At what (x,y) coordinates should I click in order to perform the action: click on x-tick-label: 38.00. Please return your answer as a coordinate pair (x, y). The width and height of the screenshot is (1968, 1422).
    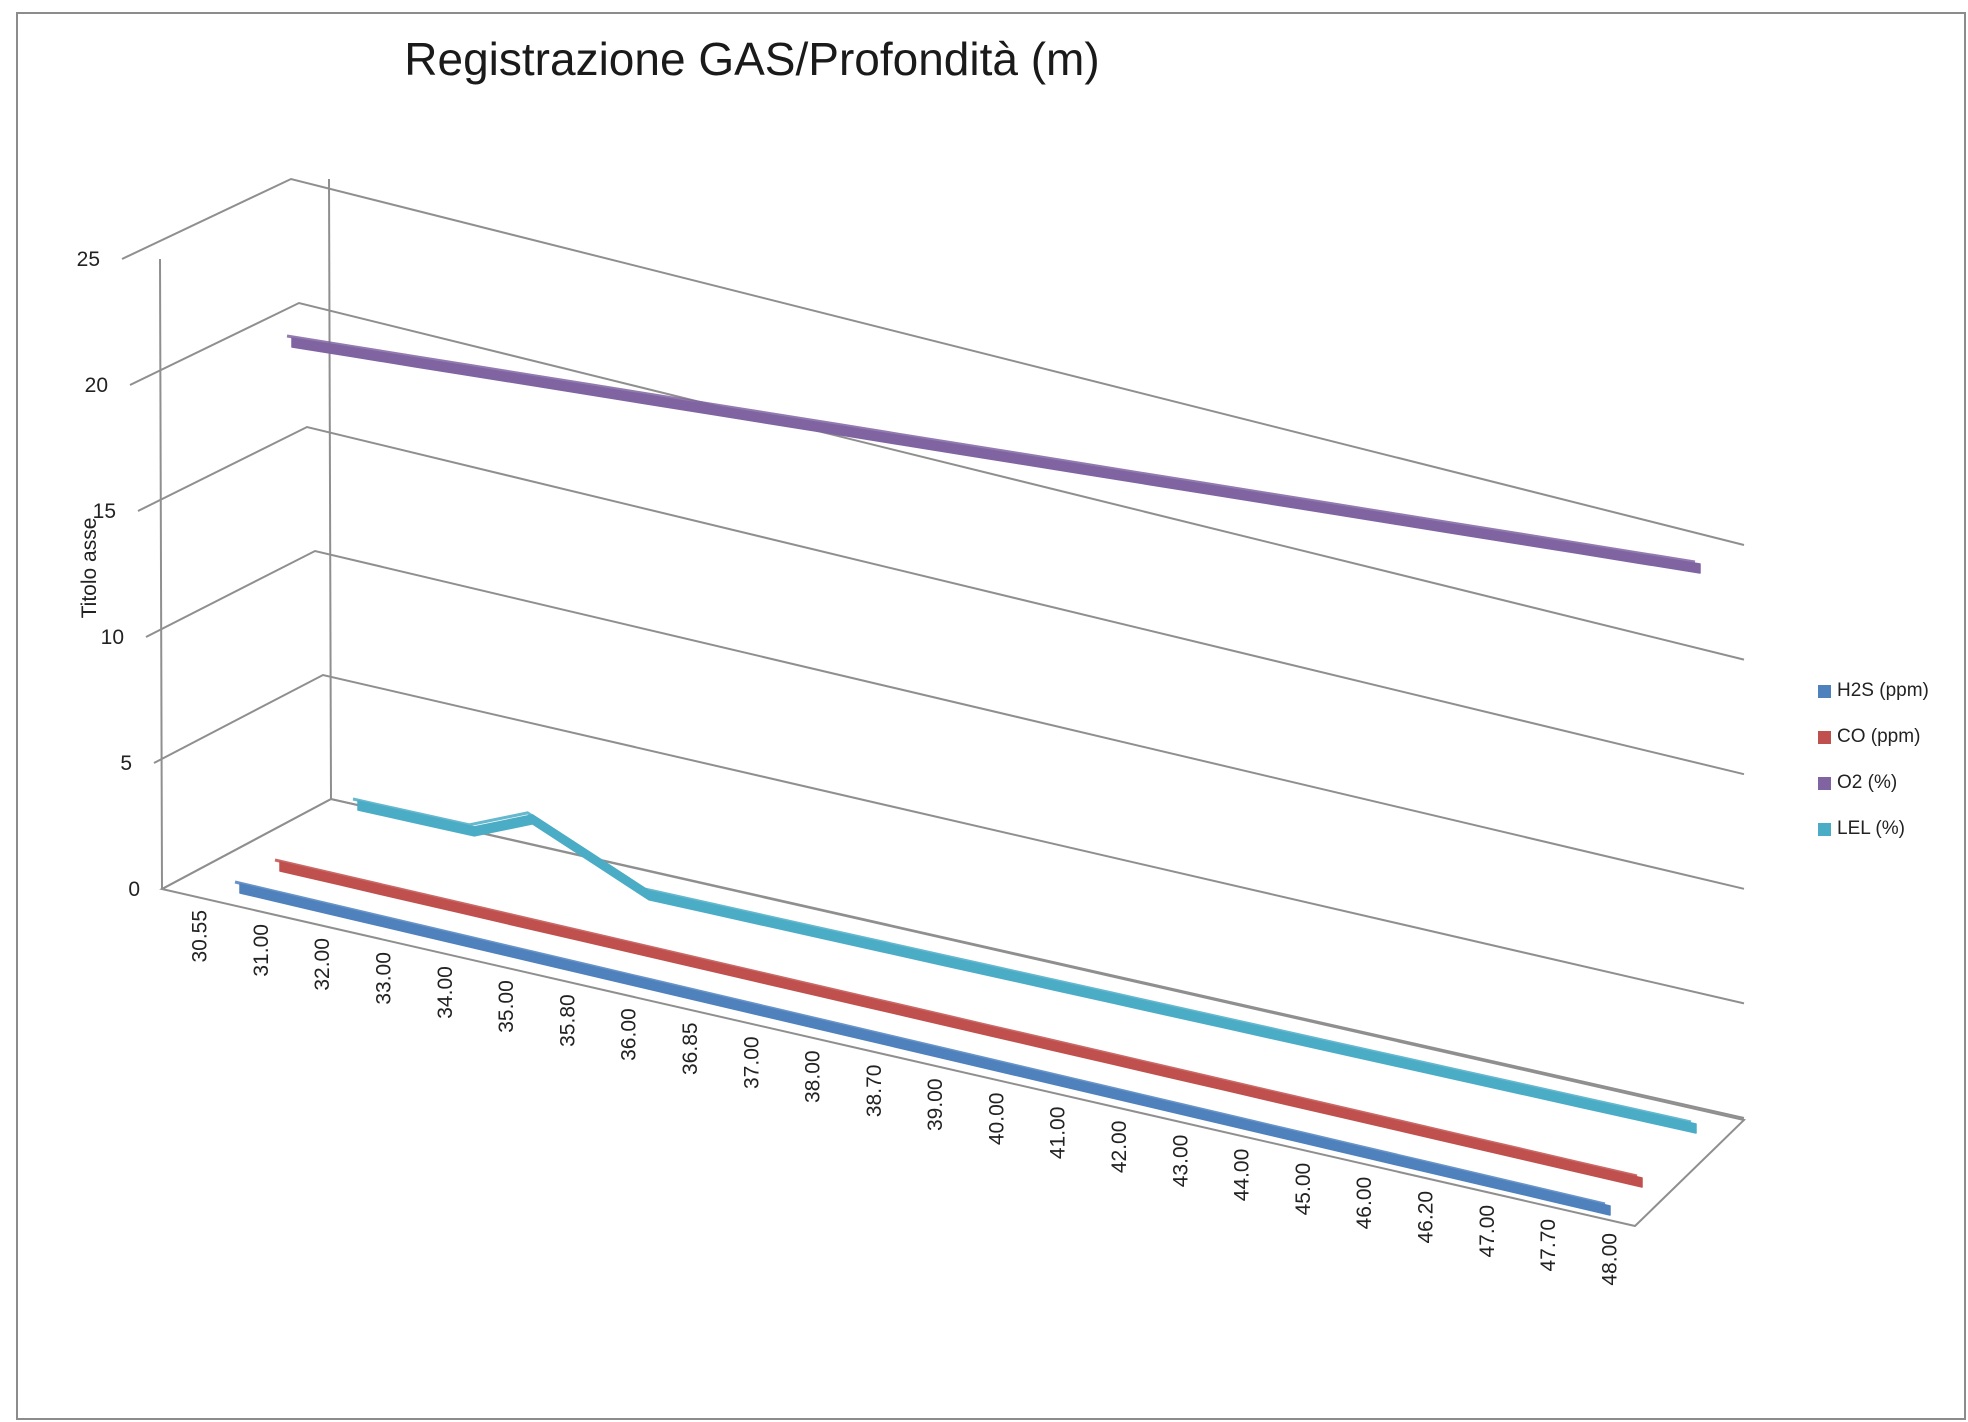
    Looking at the image, I should click on (813, 1076).